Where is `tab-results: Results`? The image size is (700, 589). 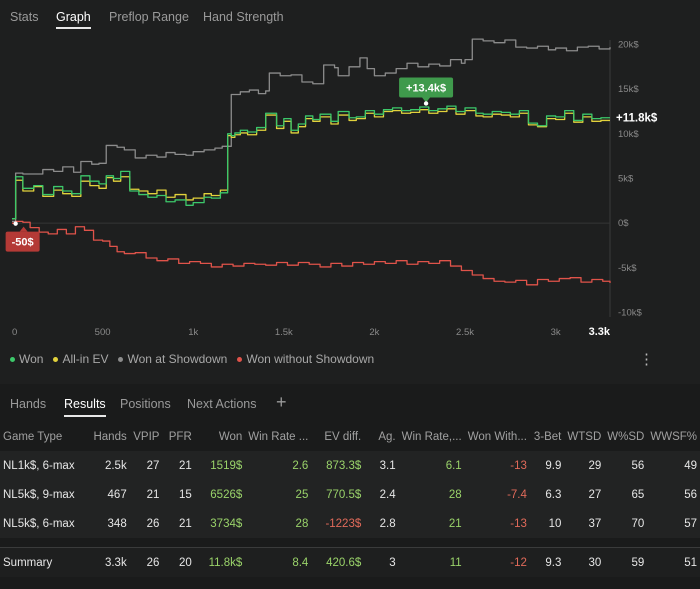
tab-results: Results is located at coordinates (85, 407).